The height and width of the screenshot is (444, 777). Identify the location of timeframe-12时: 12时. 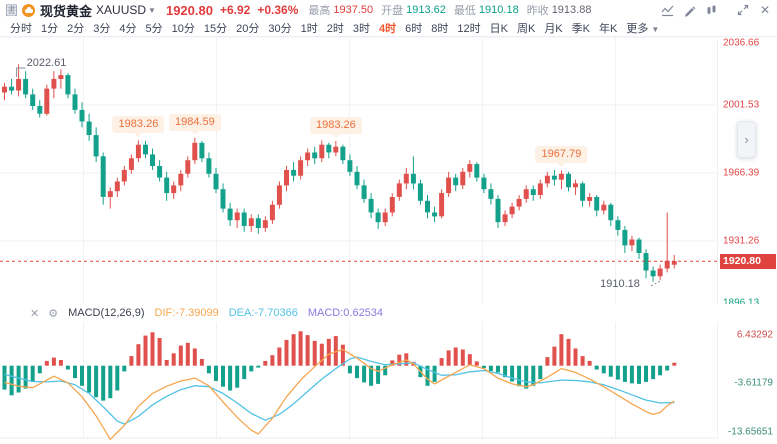
(469, 29).